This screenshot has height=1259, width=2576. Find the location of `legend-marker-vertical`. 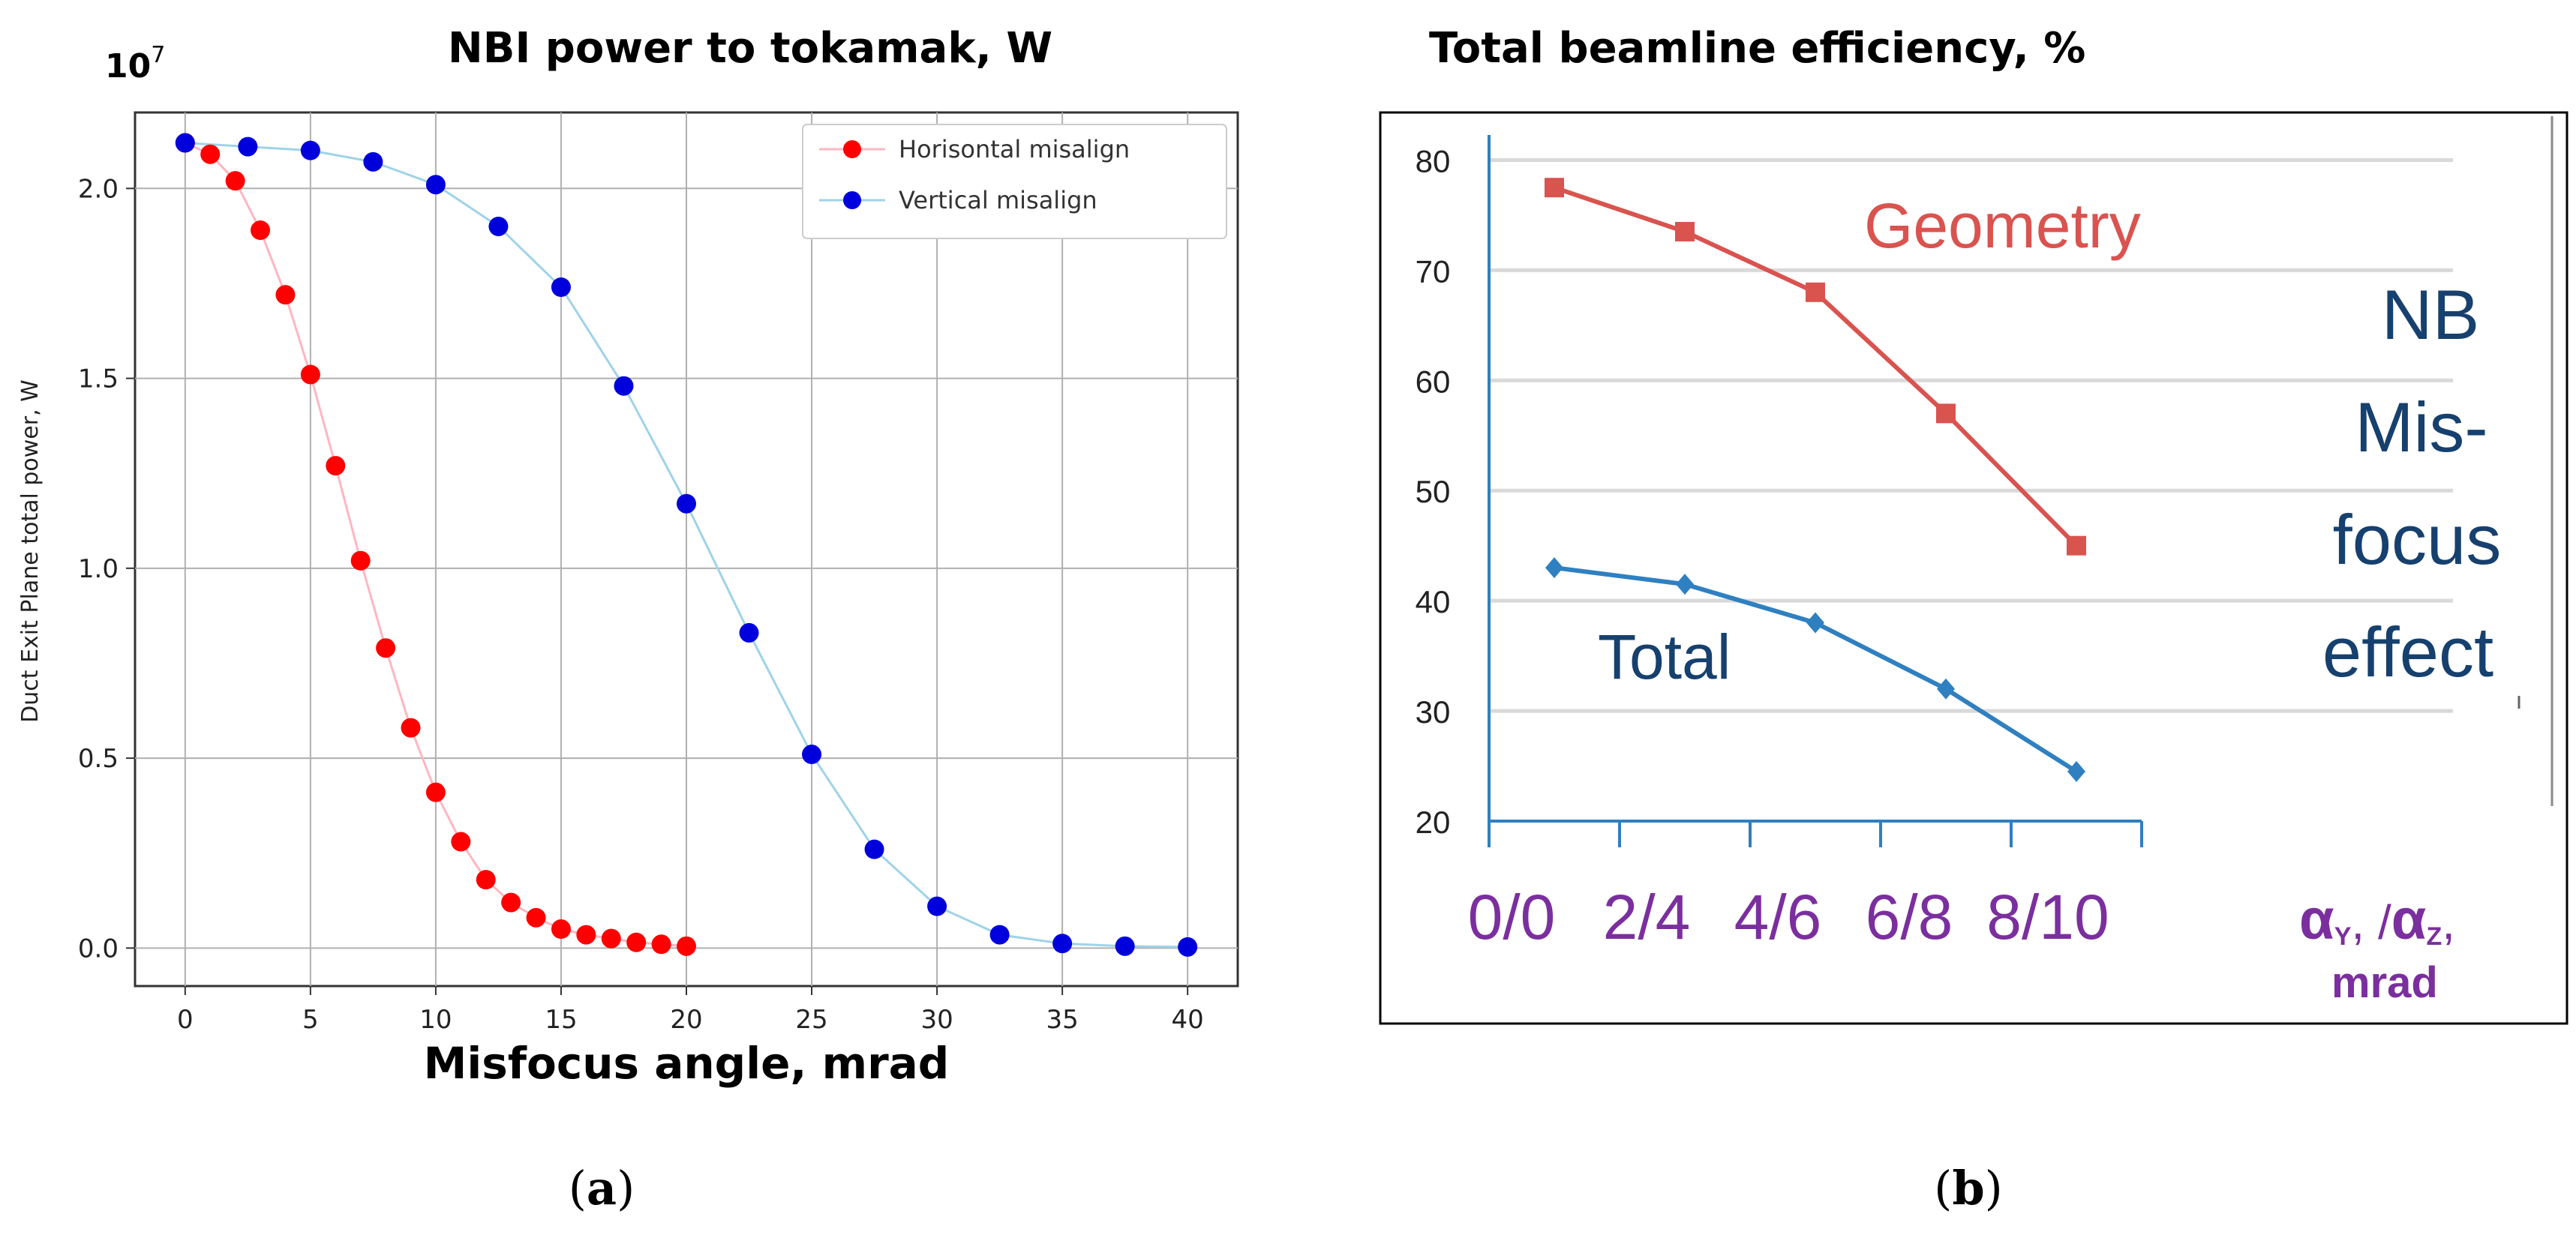

legend-marker-vertical is located at coordinates (852, 200).